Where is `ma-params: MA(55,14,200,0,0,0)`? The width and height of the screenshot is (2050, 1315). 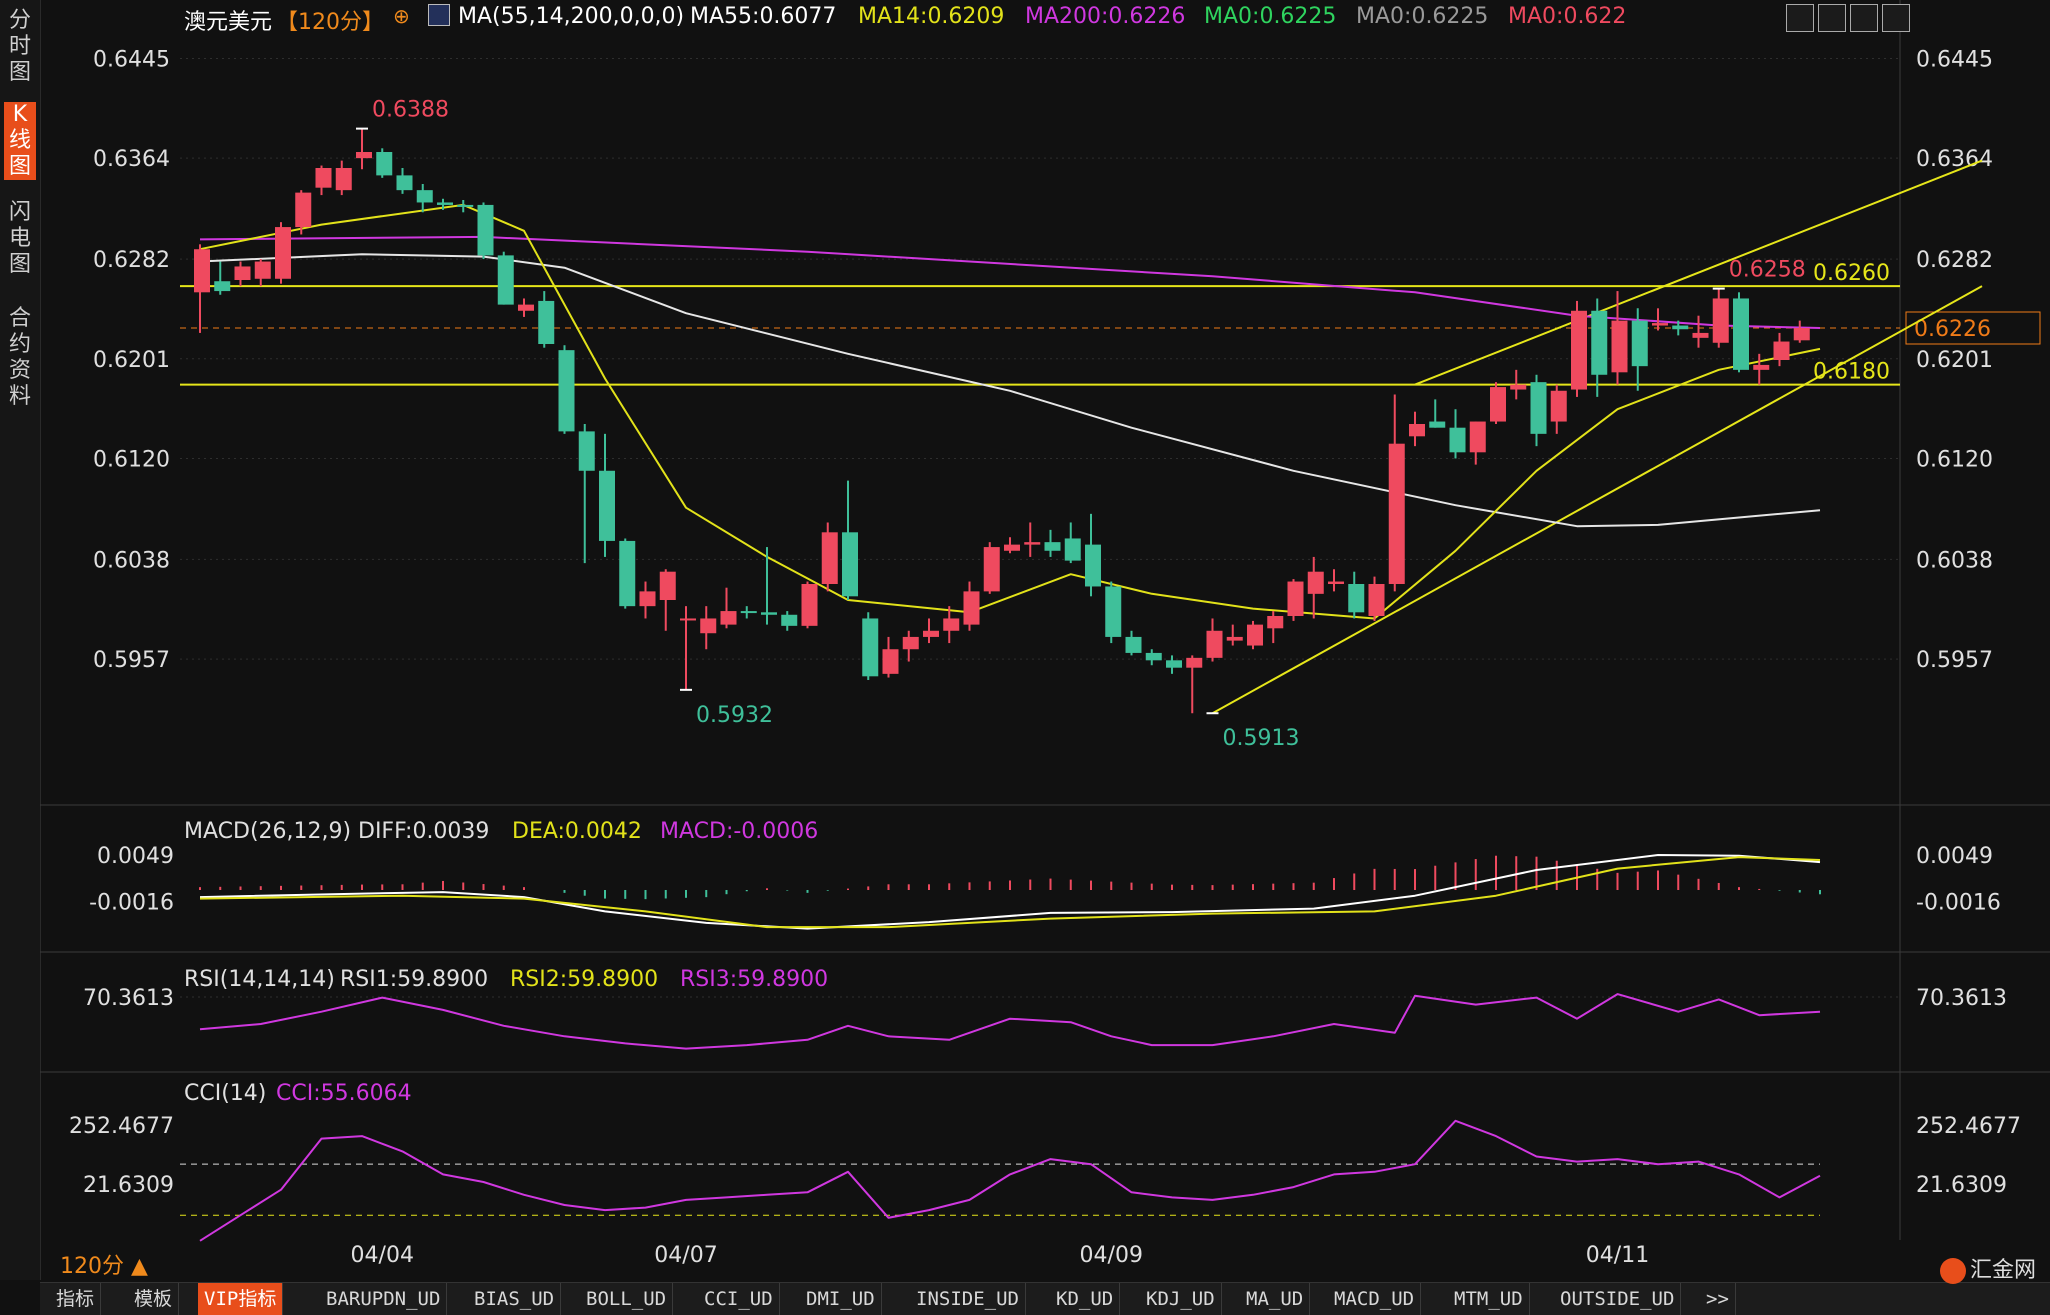 ma-params: MA(55,14,200,0,0,0) is located at coordinates (571, 16).